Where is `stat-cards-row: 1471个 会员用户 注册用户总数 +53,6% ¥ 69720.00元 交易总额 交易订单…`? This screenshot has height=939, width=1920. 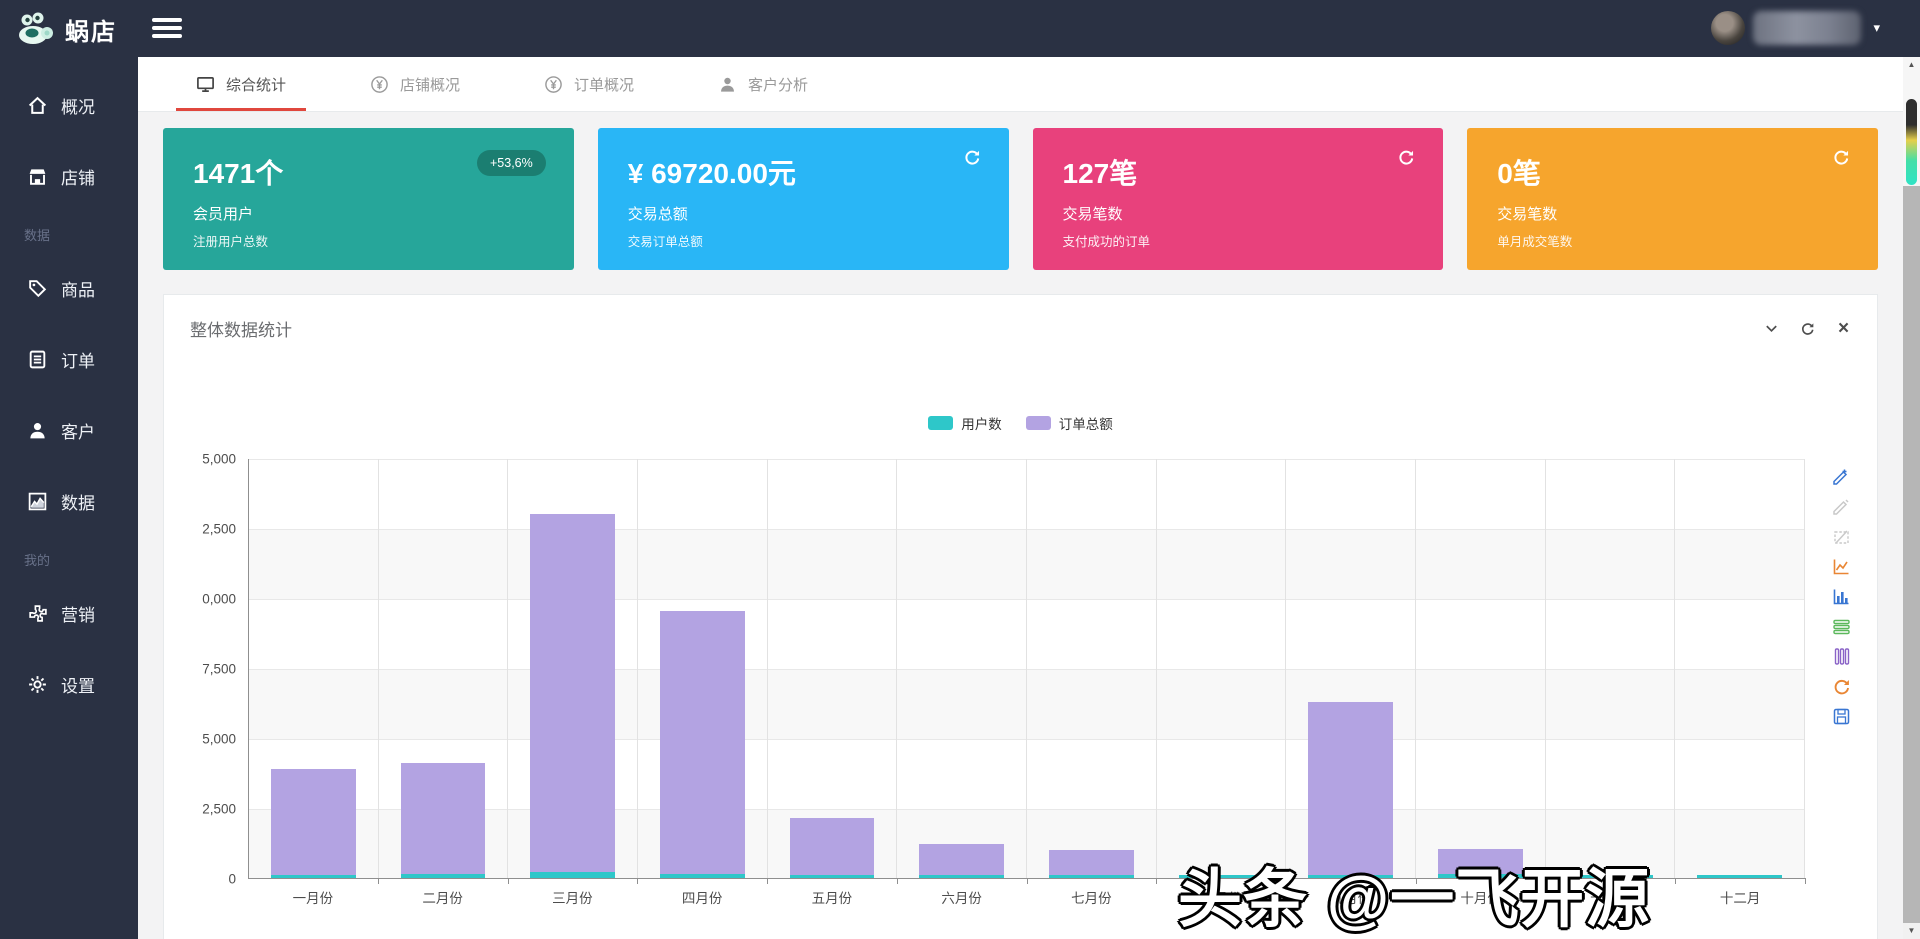
stat-cards-row: 1471个 会员用户 注册用户总数 +53,6% ¥ 69720.00元 交易总额 交易订单… is located at coordinates (1020, 199).